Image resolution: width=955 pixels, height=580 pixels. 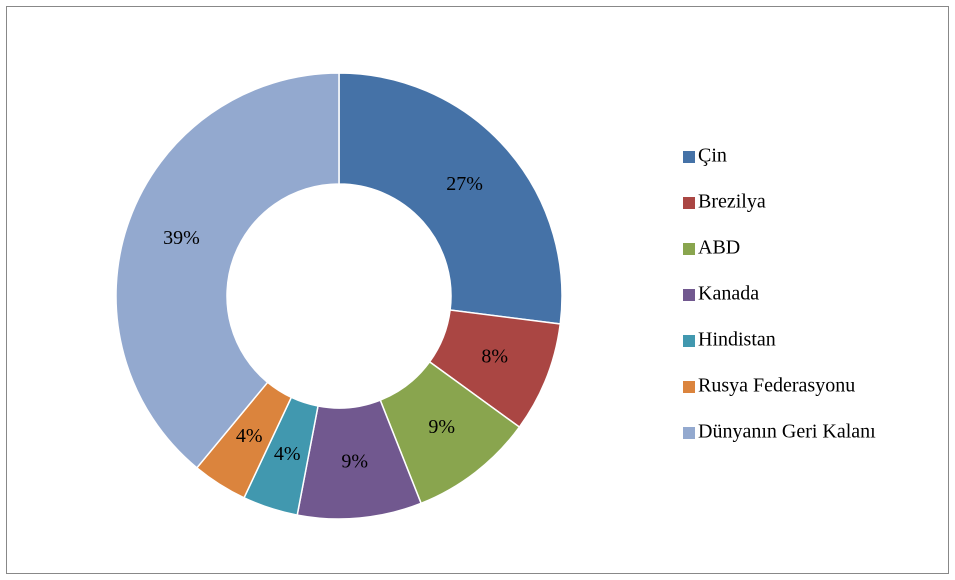 I want to click on legend-label: Çin, so click(x=712, y=156).